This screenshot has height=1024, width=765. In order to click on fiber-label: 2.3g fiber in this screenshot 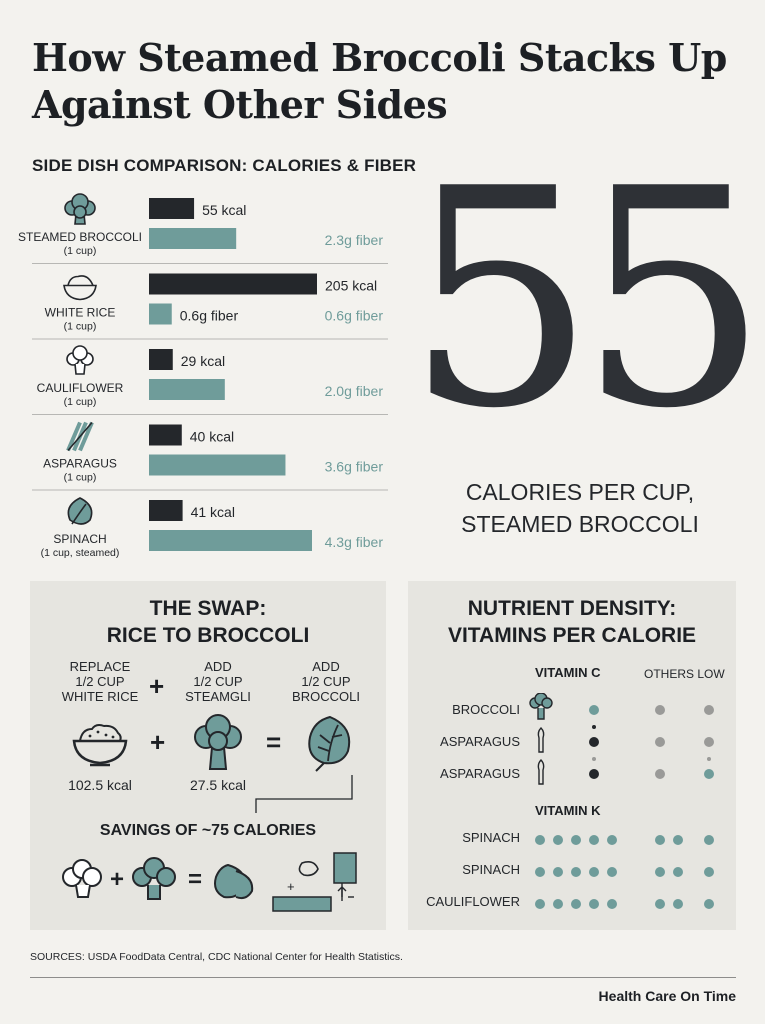, I will do `click(354, 240)`.